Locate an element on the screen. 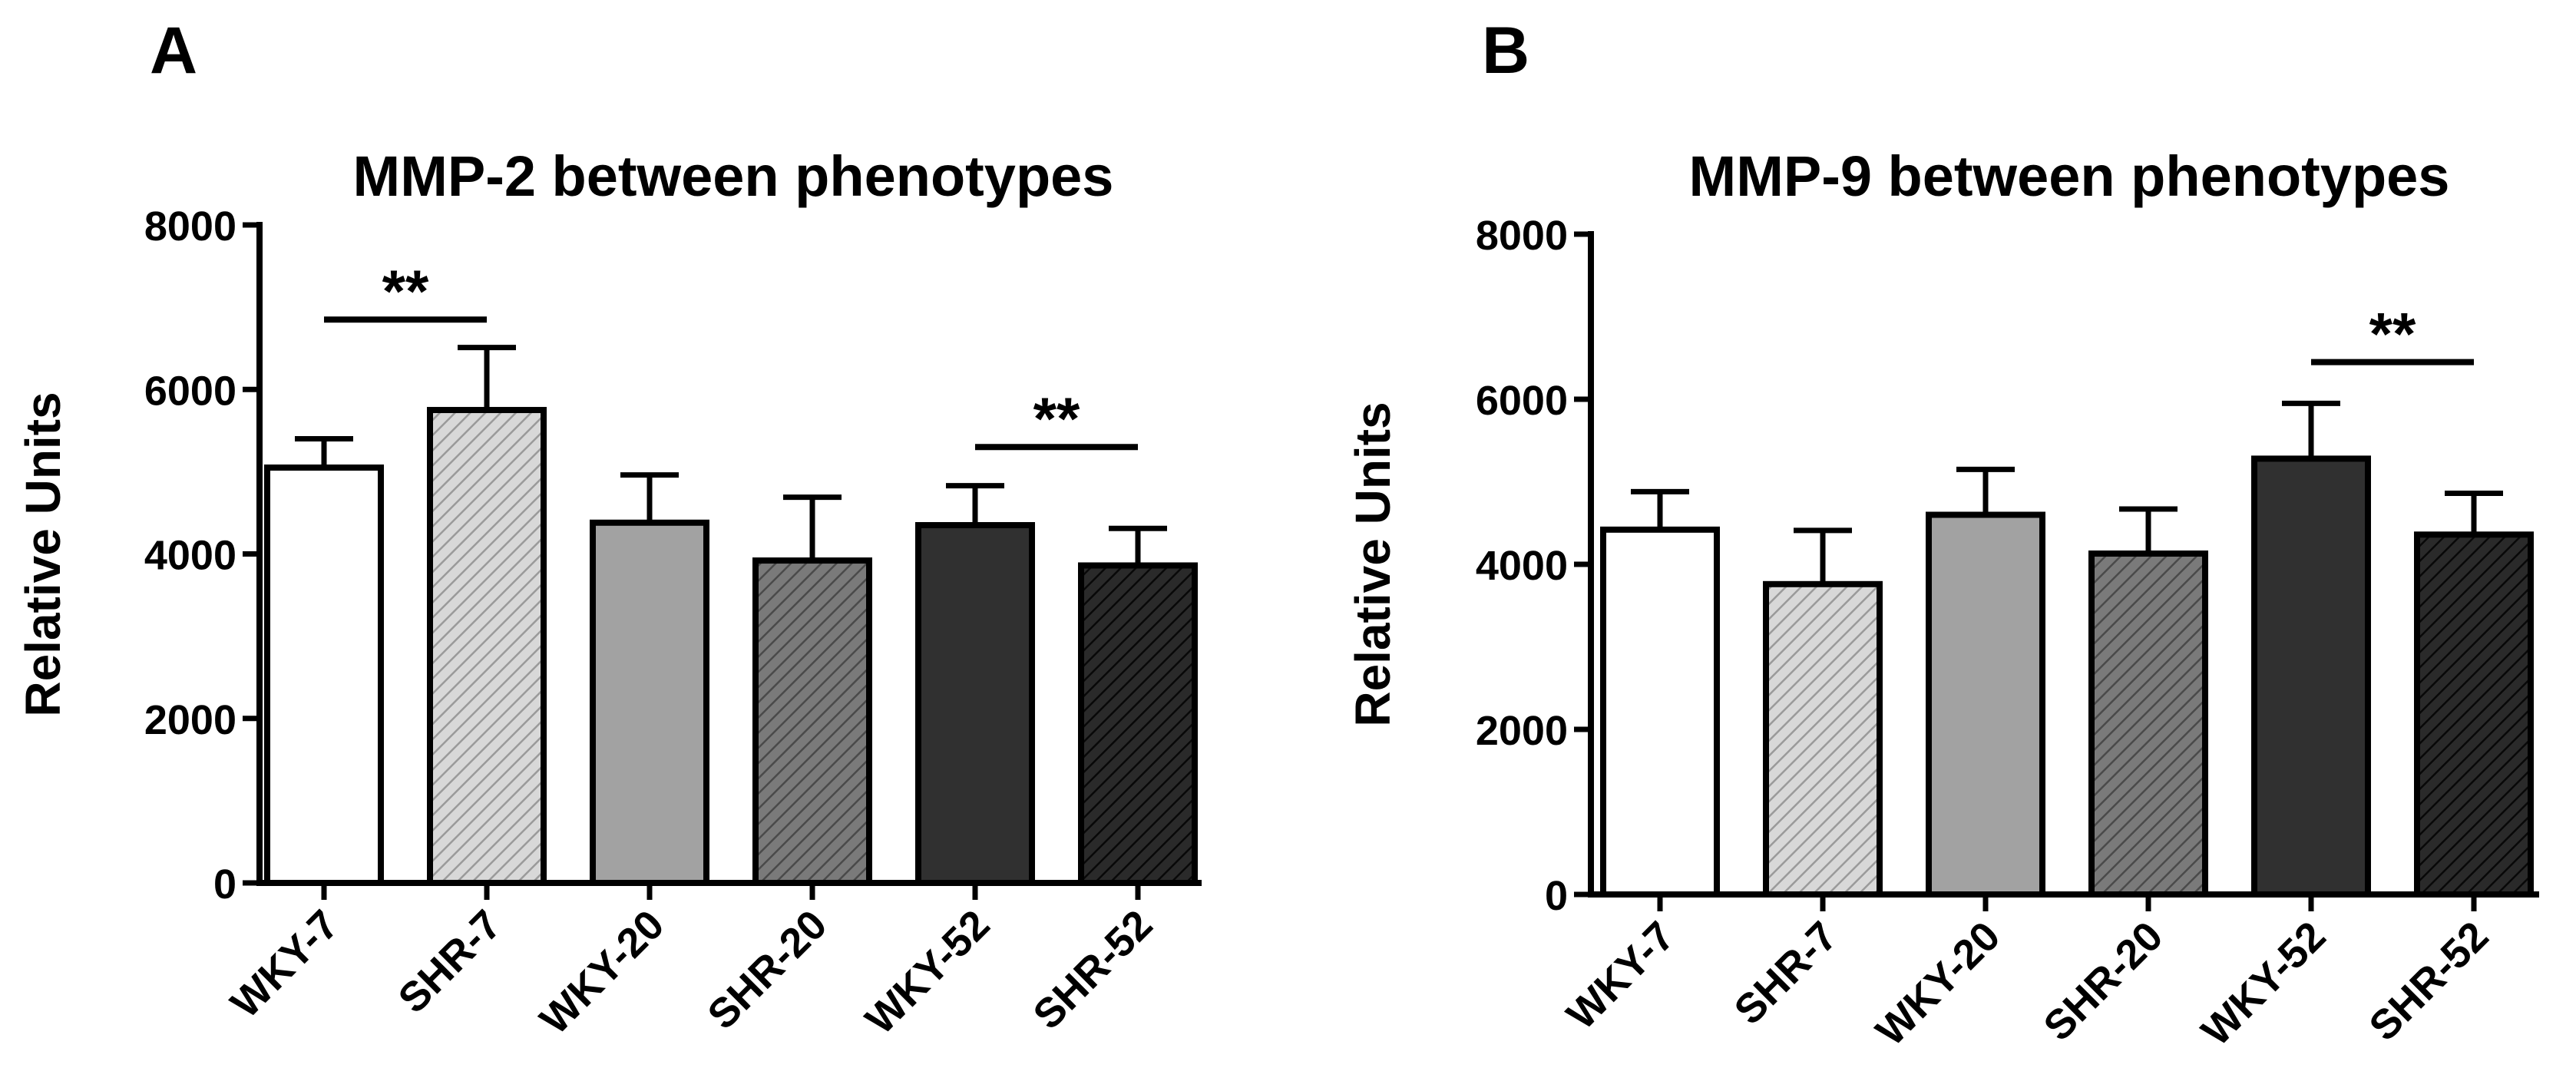 This screenshot has width=2576, height=1091. panel-label: B is located at coordinates (1505, 51).